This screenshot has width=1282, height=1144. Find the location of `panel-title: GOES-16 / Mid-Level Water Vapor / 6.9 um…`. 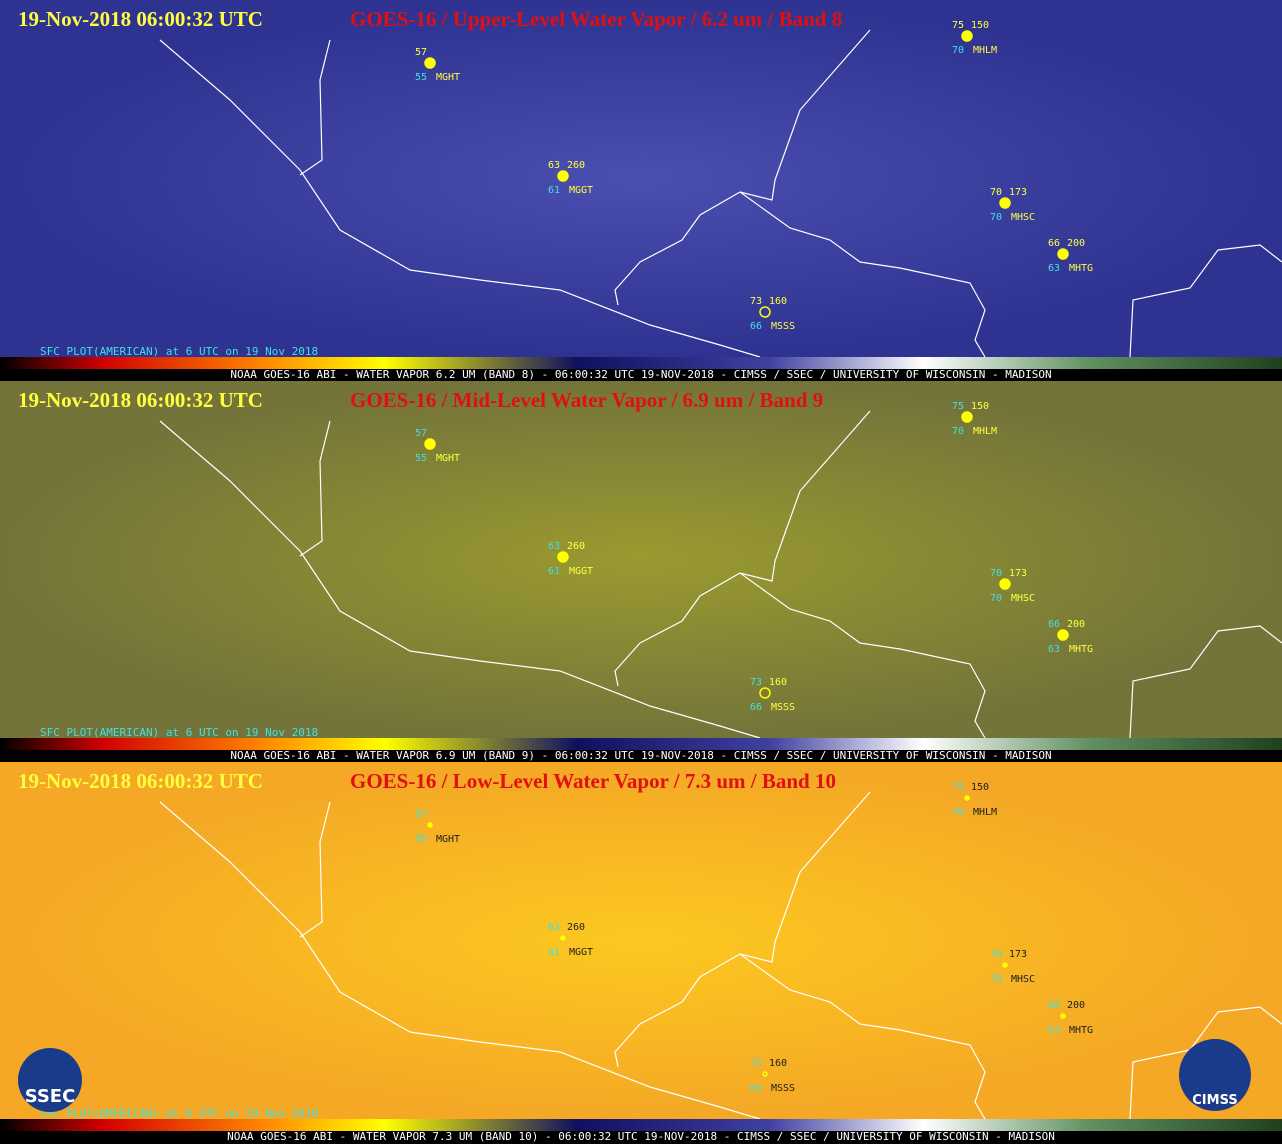

panel-title: GOES-16 / Mid-Level Water Vapor / 6.9 um… is located at coordinates (586, 400).